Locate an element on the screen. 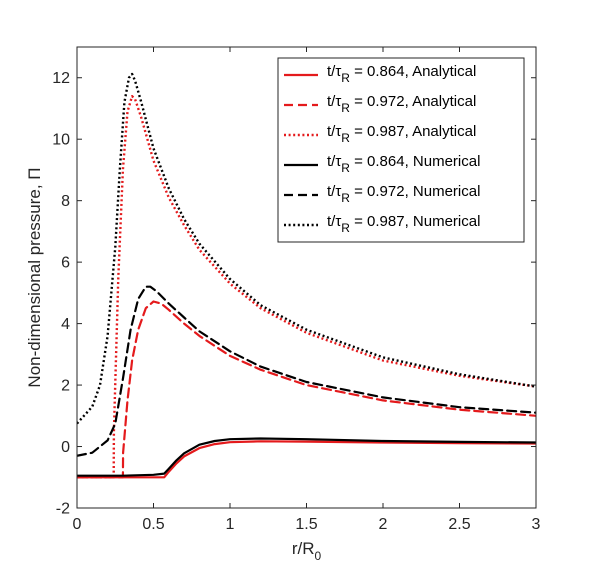  y-axis-label: Non-dimensional pressure, Π is located at coordinates (34, 277).